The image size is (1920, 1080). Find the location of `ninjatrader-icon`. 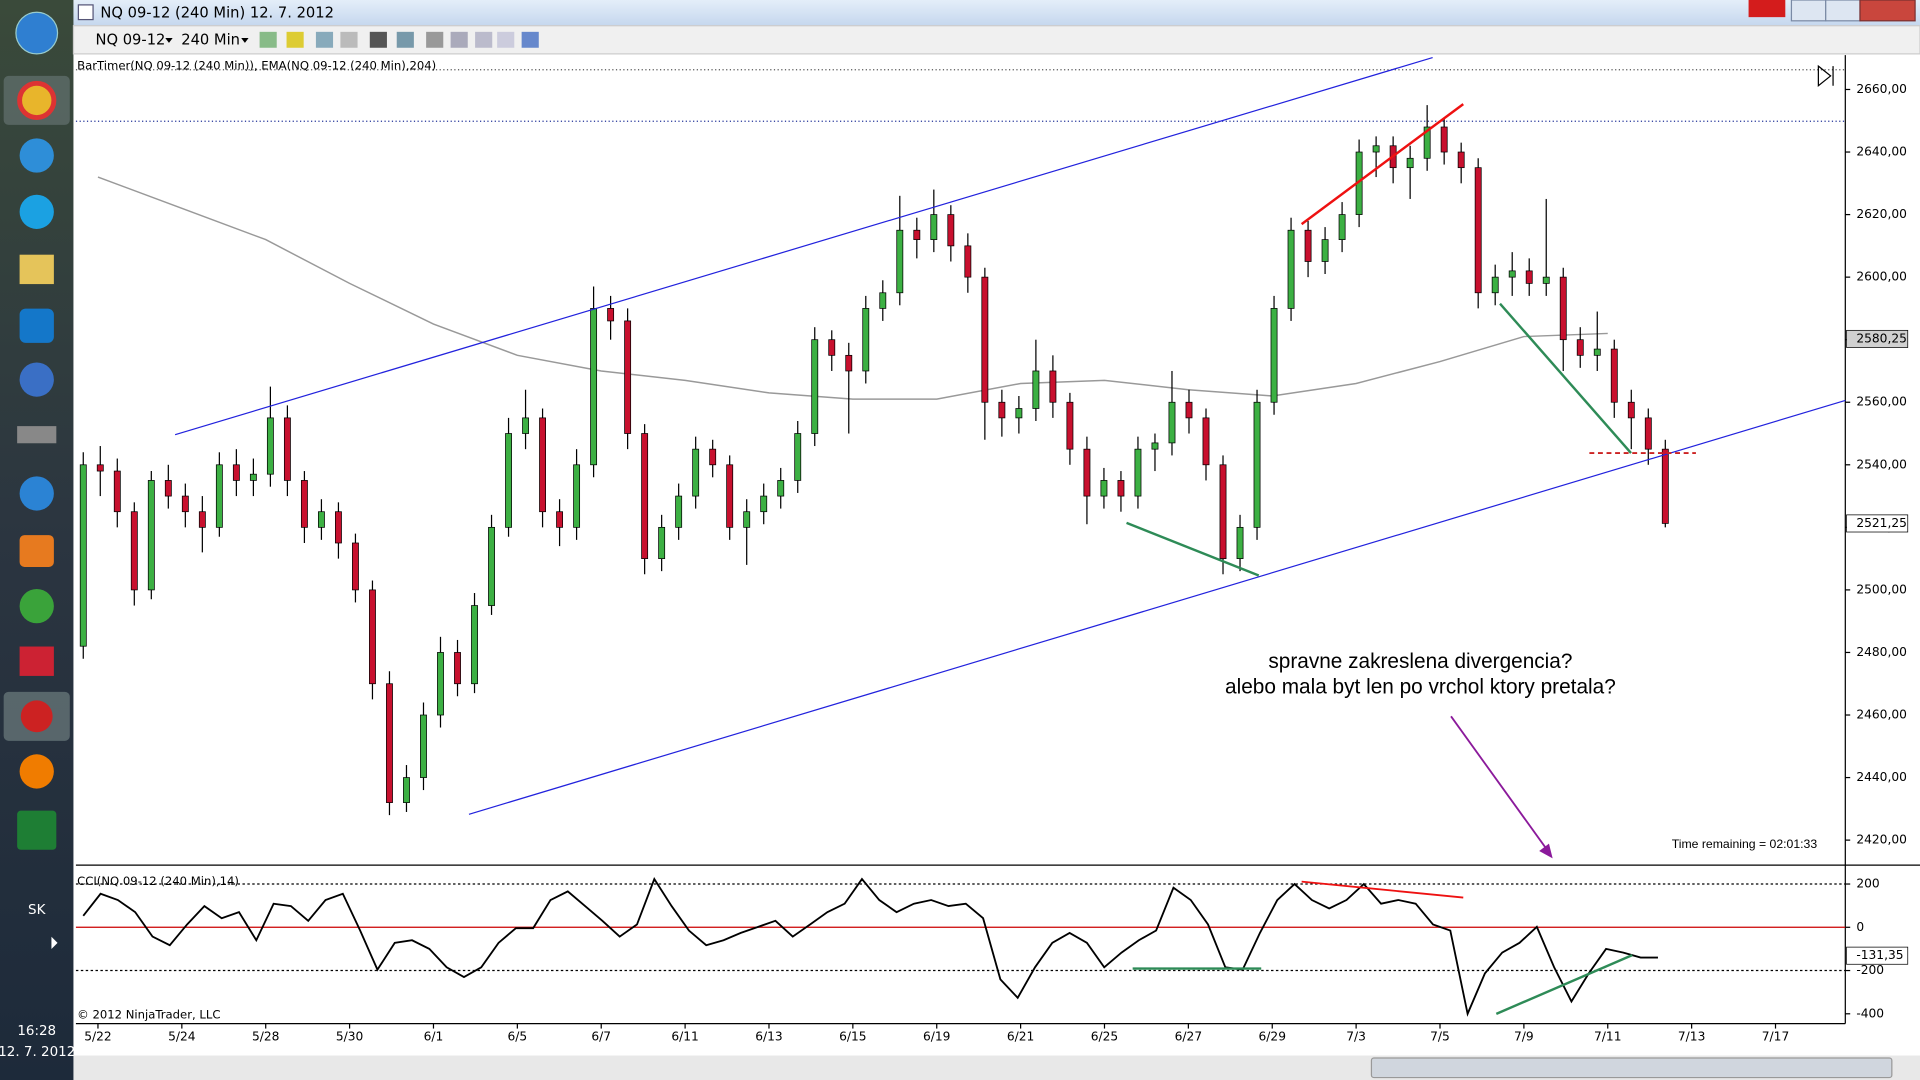

ninjatrader-icon is located at coordinates (36, 716).